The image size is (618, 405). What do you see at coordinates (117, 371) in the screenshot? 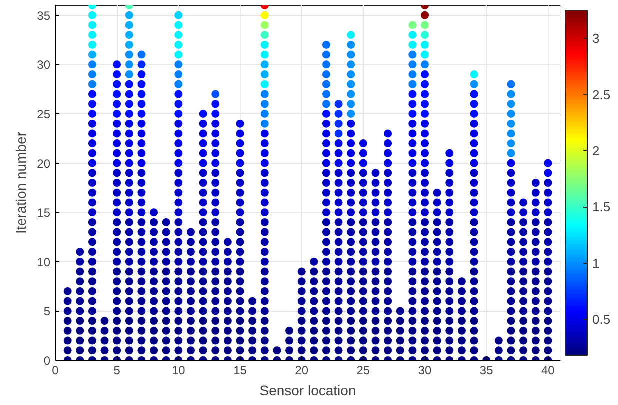
I see `x-tick-label: 5` at bounding box center [117, 371].